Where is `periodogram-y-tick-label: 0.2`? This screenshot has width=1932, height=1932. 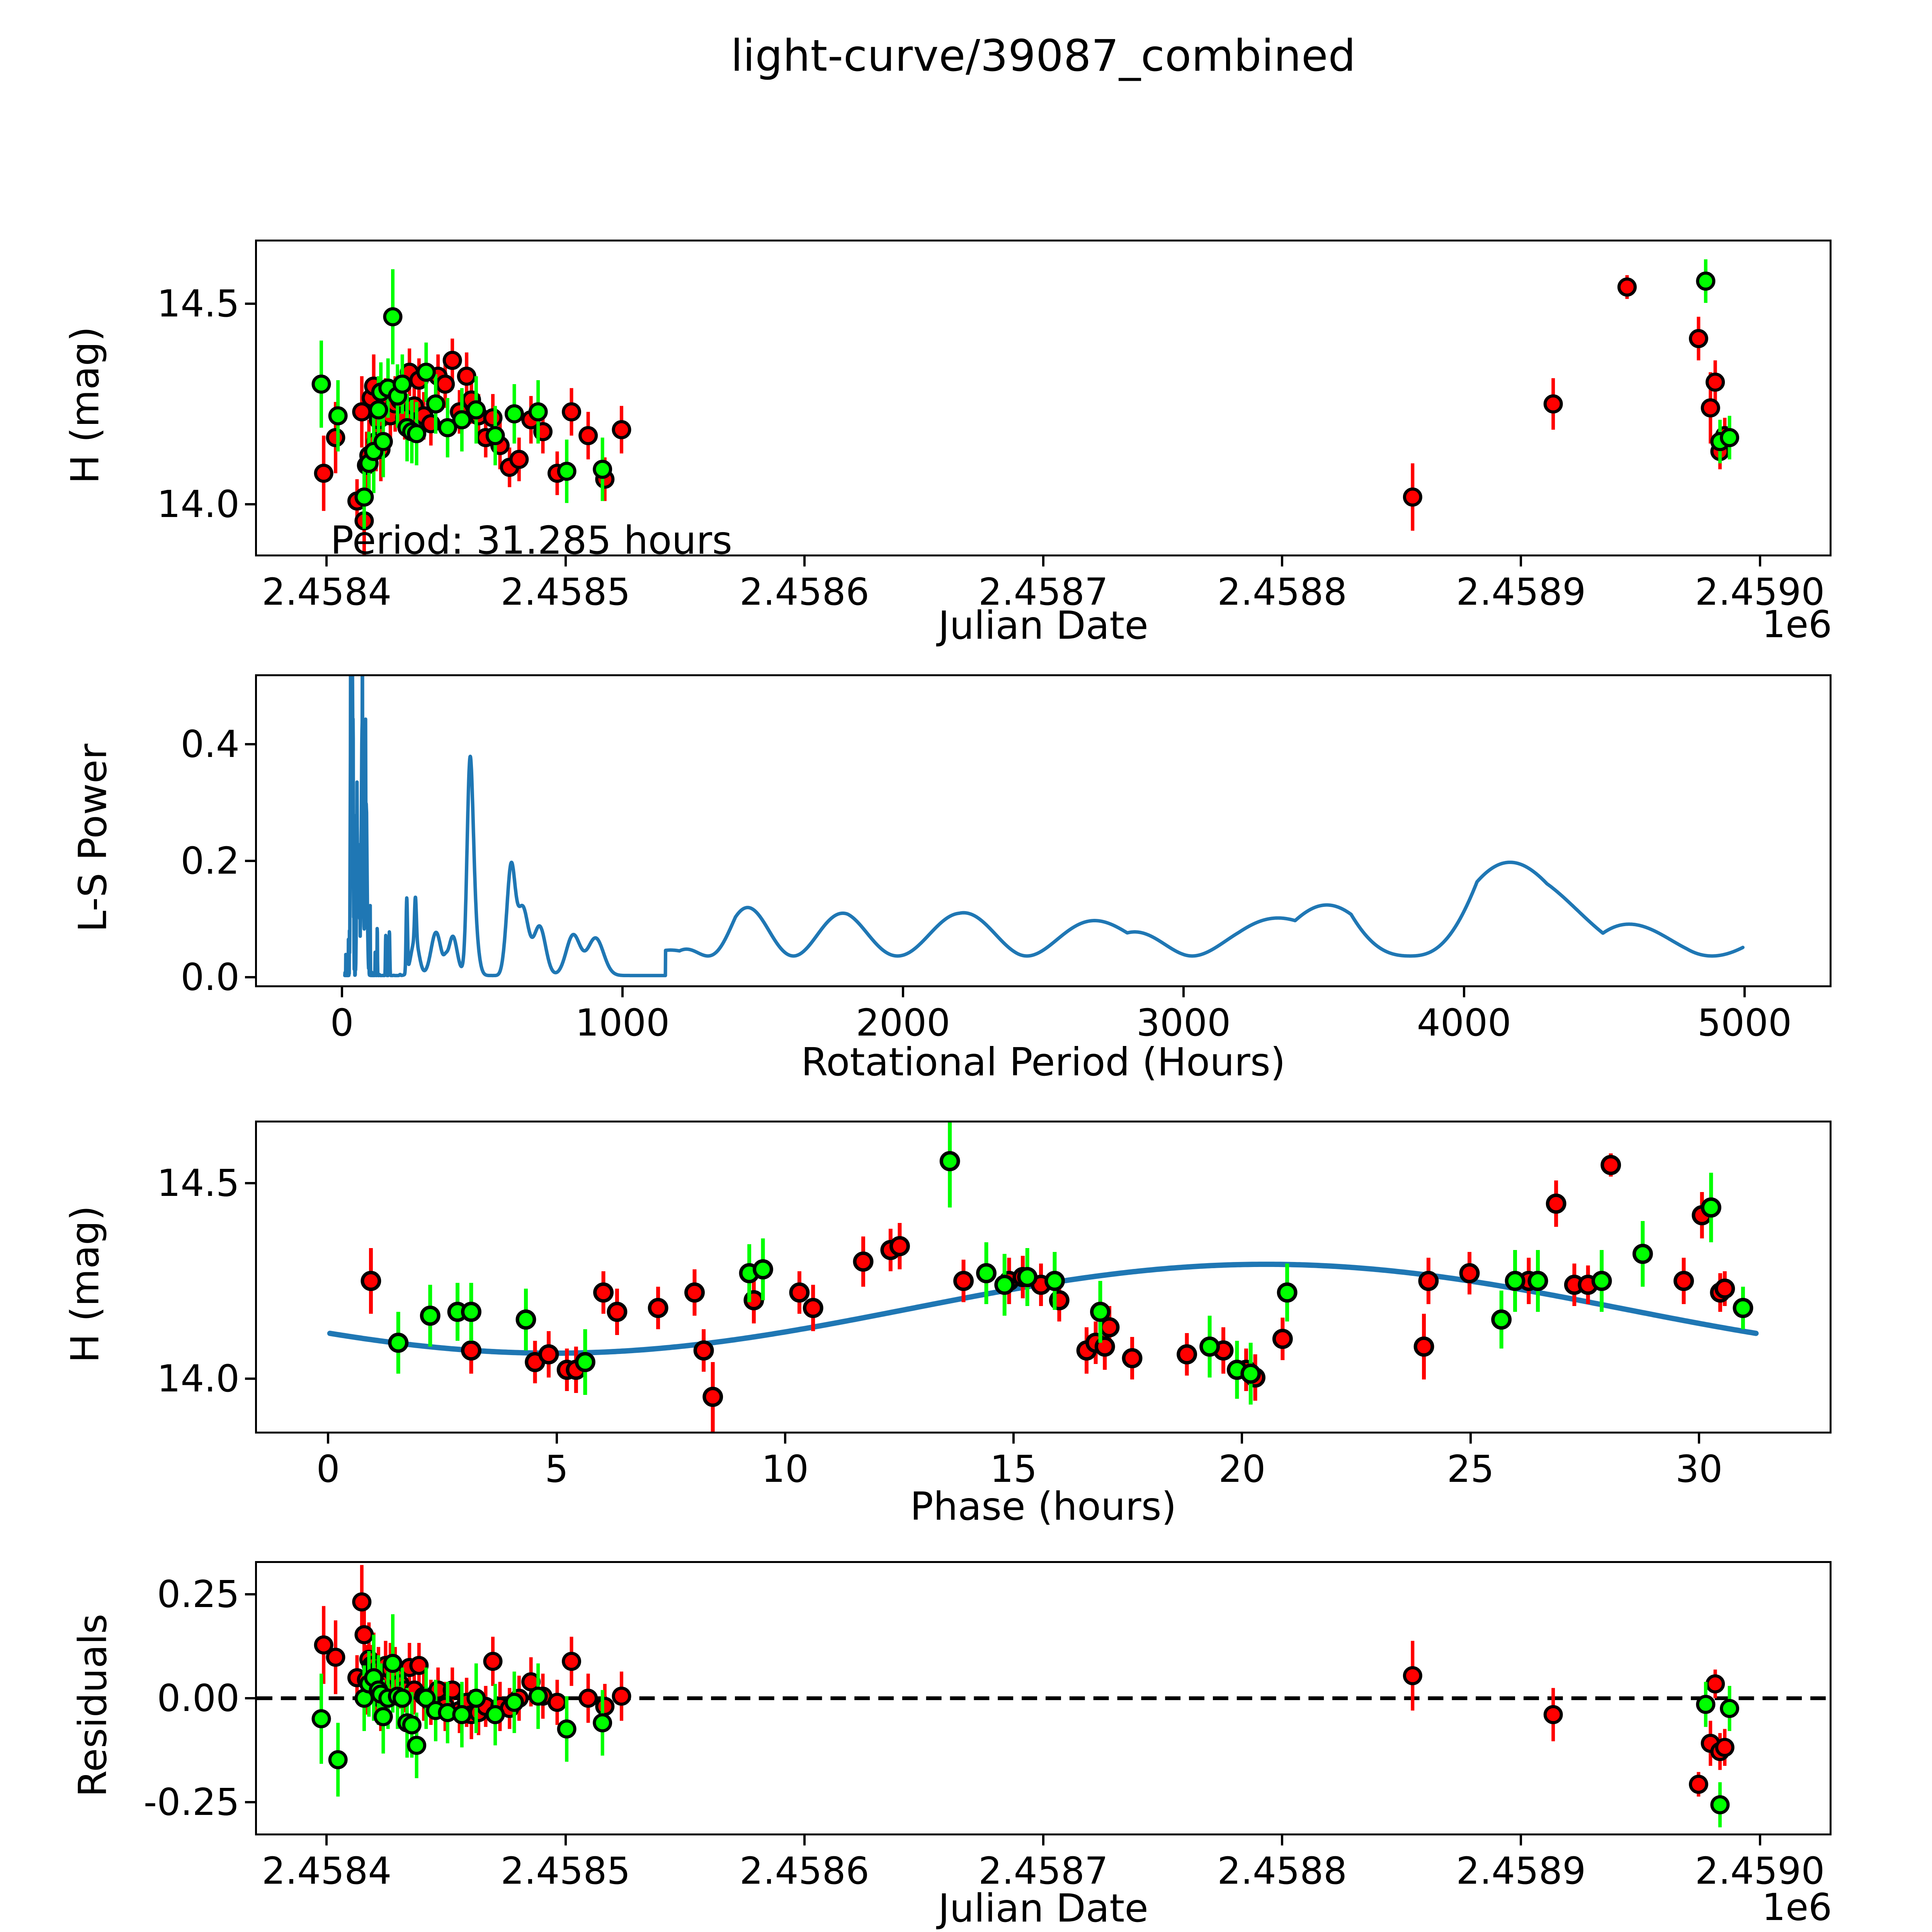 periodogram-y-tick-label: 0.2 is located at coordinates (210, 861).